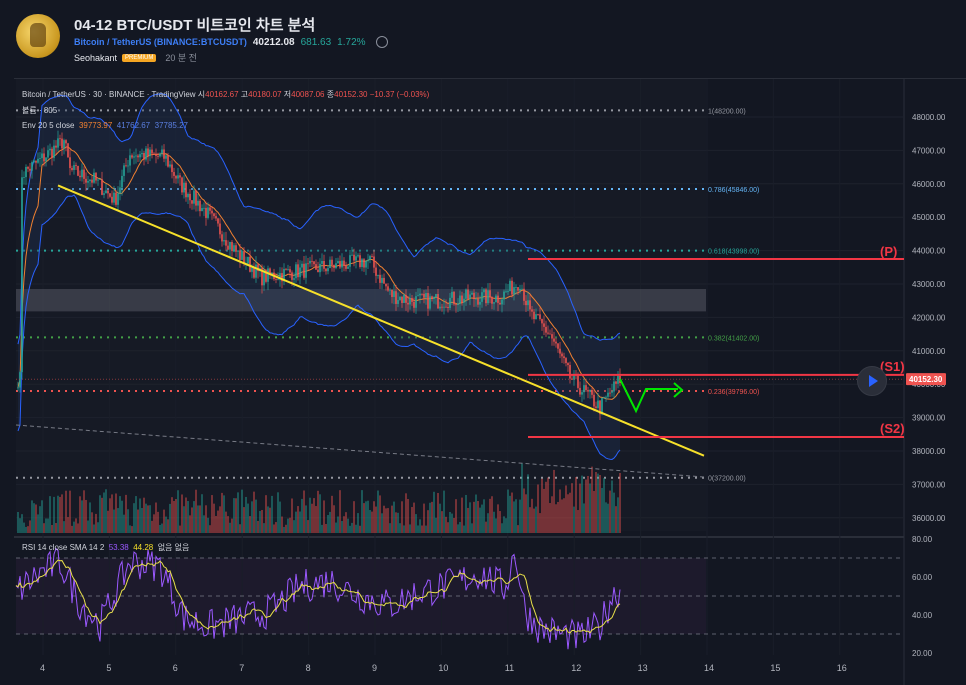  Describe the element at coordinates (929, 418) in the screenshot. I see `price-axis-label: 39000.00` at that location.